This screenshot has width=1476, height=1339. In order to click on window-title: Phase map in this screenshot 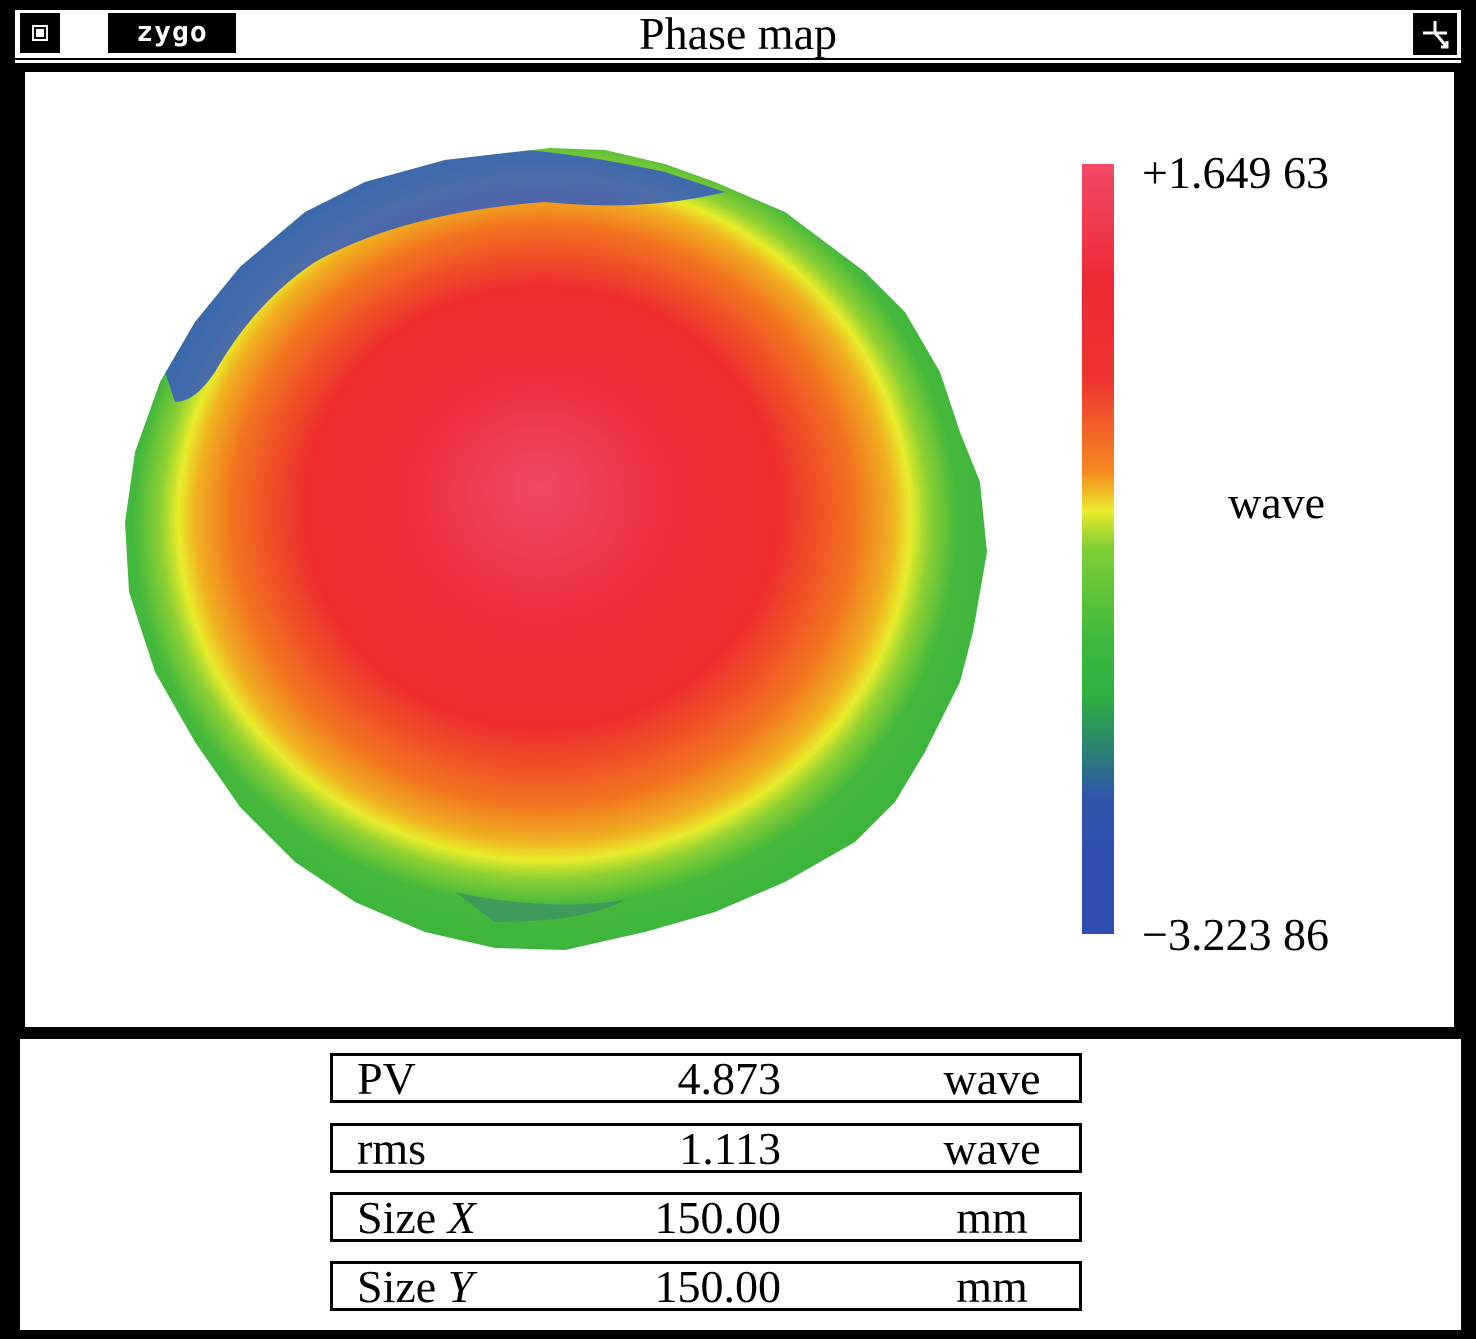, I will do `click(737, 33)`.